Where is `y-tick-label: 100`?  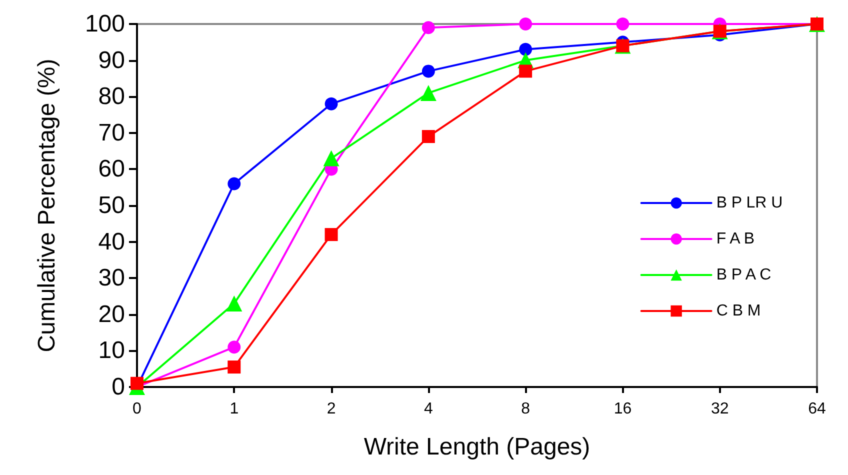 y-tick-label: 100 is located at coordinates (104, 24).